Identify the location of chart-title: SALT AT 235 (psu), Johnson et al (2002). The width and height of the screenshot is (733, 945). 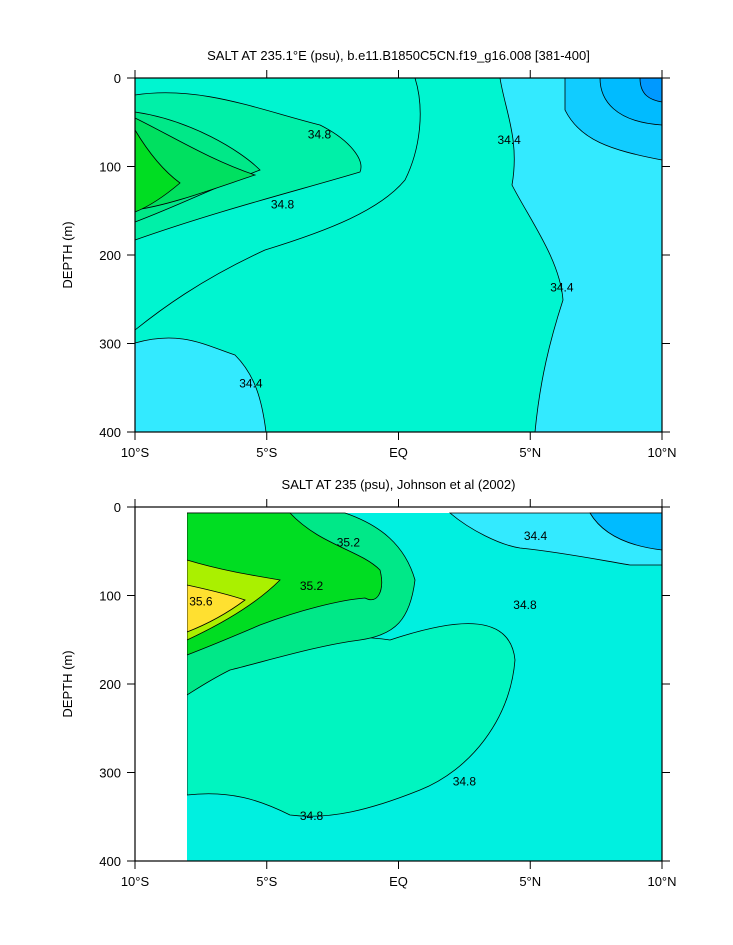
(399, 484).